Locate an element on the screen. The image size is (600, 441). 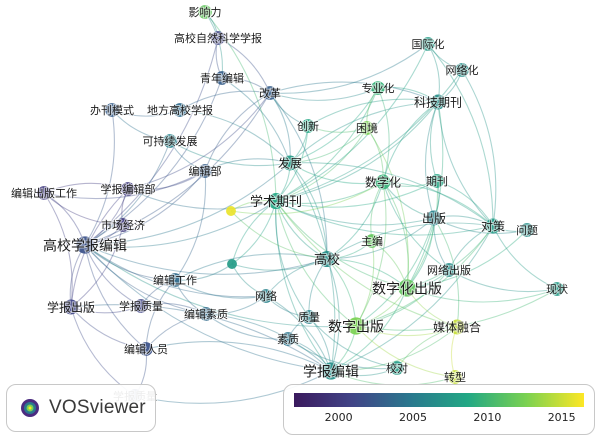
edge-fazhan-zhuanyehua is located at coordinates (334, 125).